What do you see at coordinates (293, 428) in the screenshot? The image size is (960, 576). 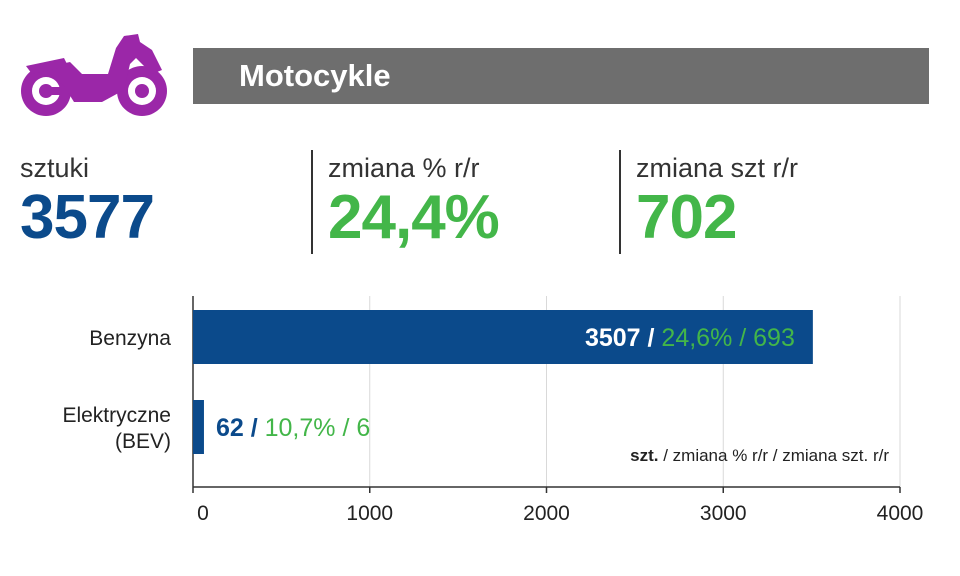 I see `data-label: 62 / 10,7% / 6` at bounding box center [293, 428].